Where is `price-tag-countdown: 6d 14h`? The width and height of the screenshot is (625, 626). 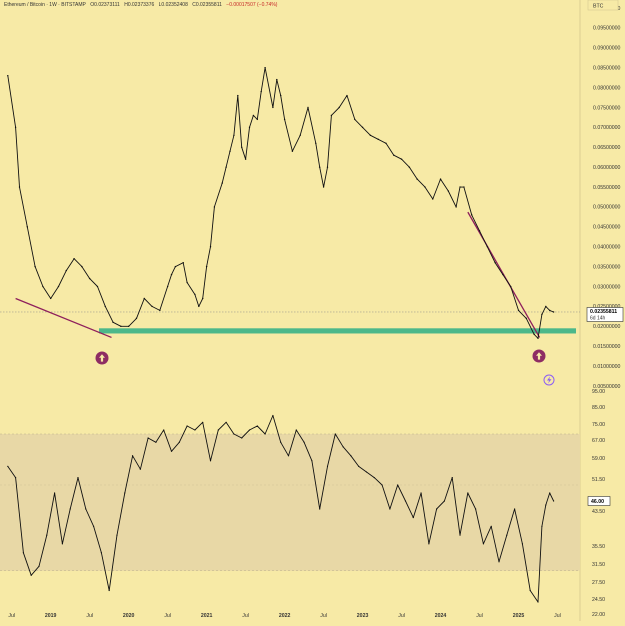 price-tag-countdown: 6d 14h is located at coordinates (598, 318).